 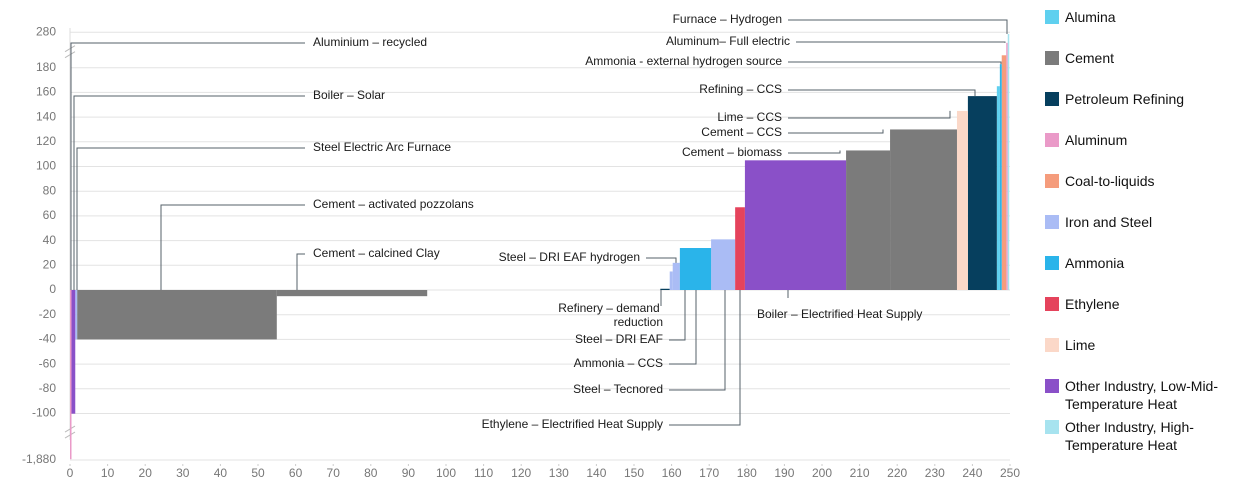 What do you see at coordinates (371, 473) in the screenshot?
I see `x-tick-label: 80` at bounding box center [371, 473].